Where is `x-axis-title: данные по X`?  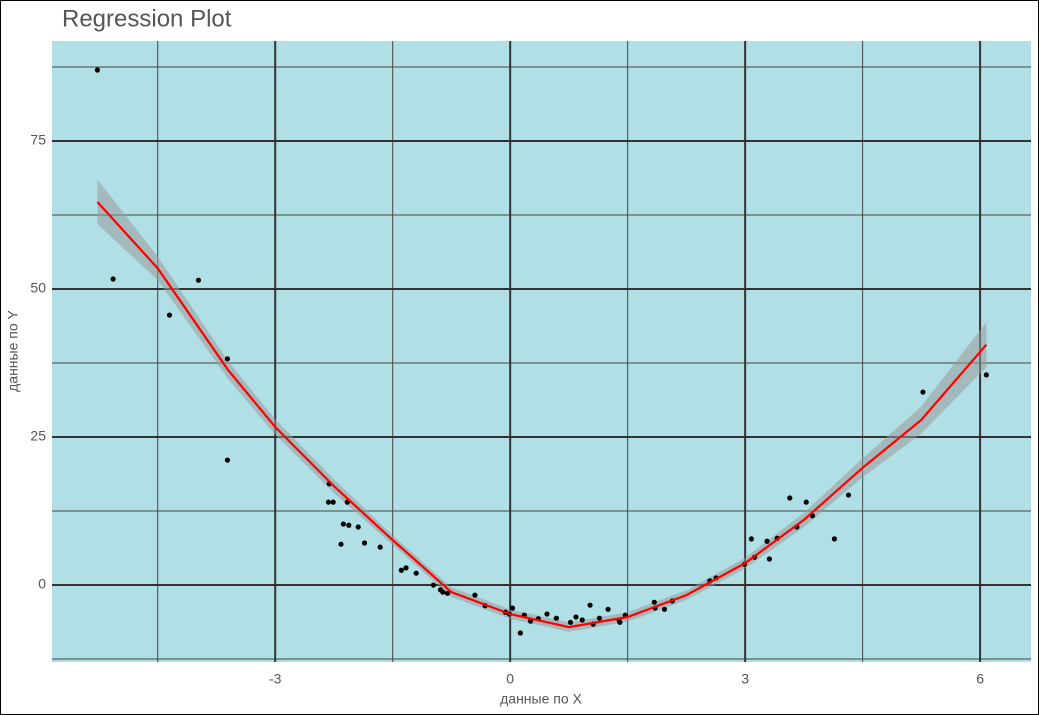
x-axis-title: данные по X is located at coordinates (541, 699).